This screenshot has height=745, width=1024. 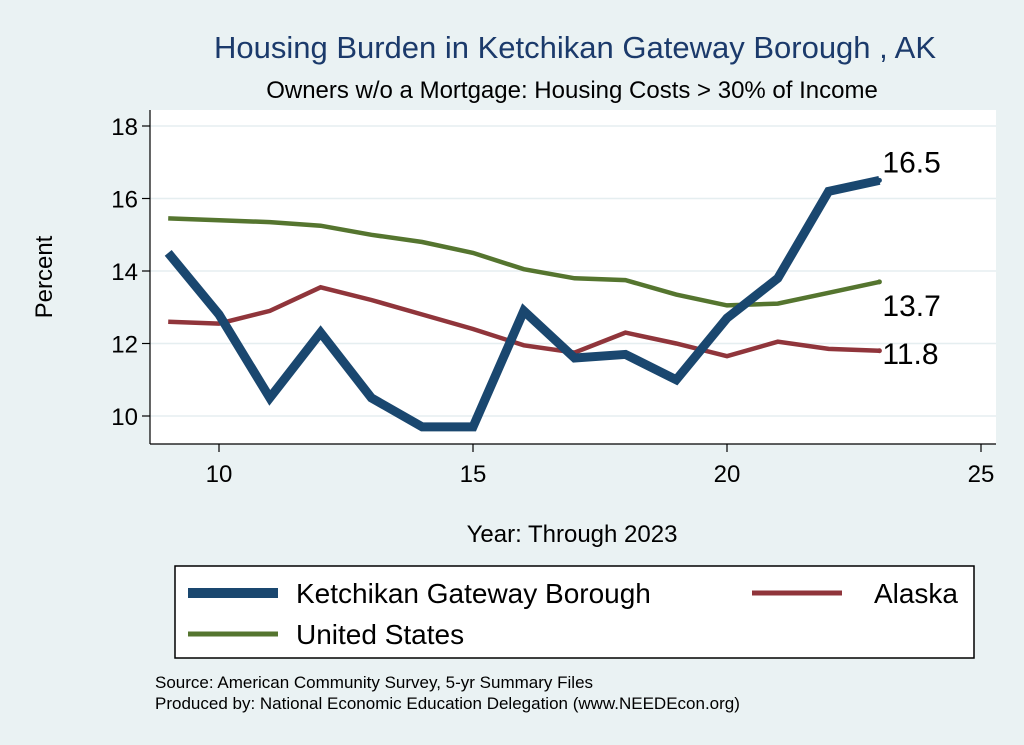 I want to click on end-labels: 16.5 11.8 13.7, so click(x=911, y=258).